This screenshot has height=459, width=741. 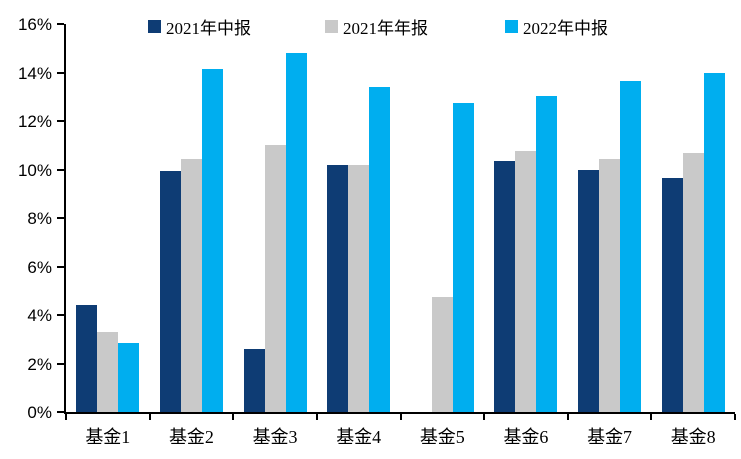 I want to click on bar-基金5-2022年中报, so click(x=463, y=257).